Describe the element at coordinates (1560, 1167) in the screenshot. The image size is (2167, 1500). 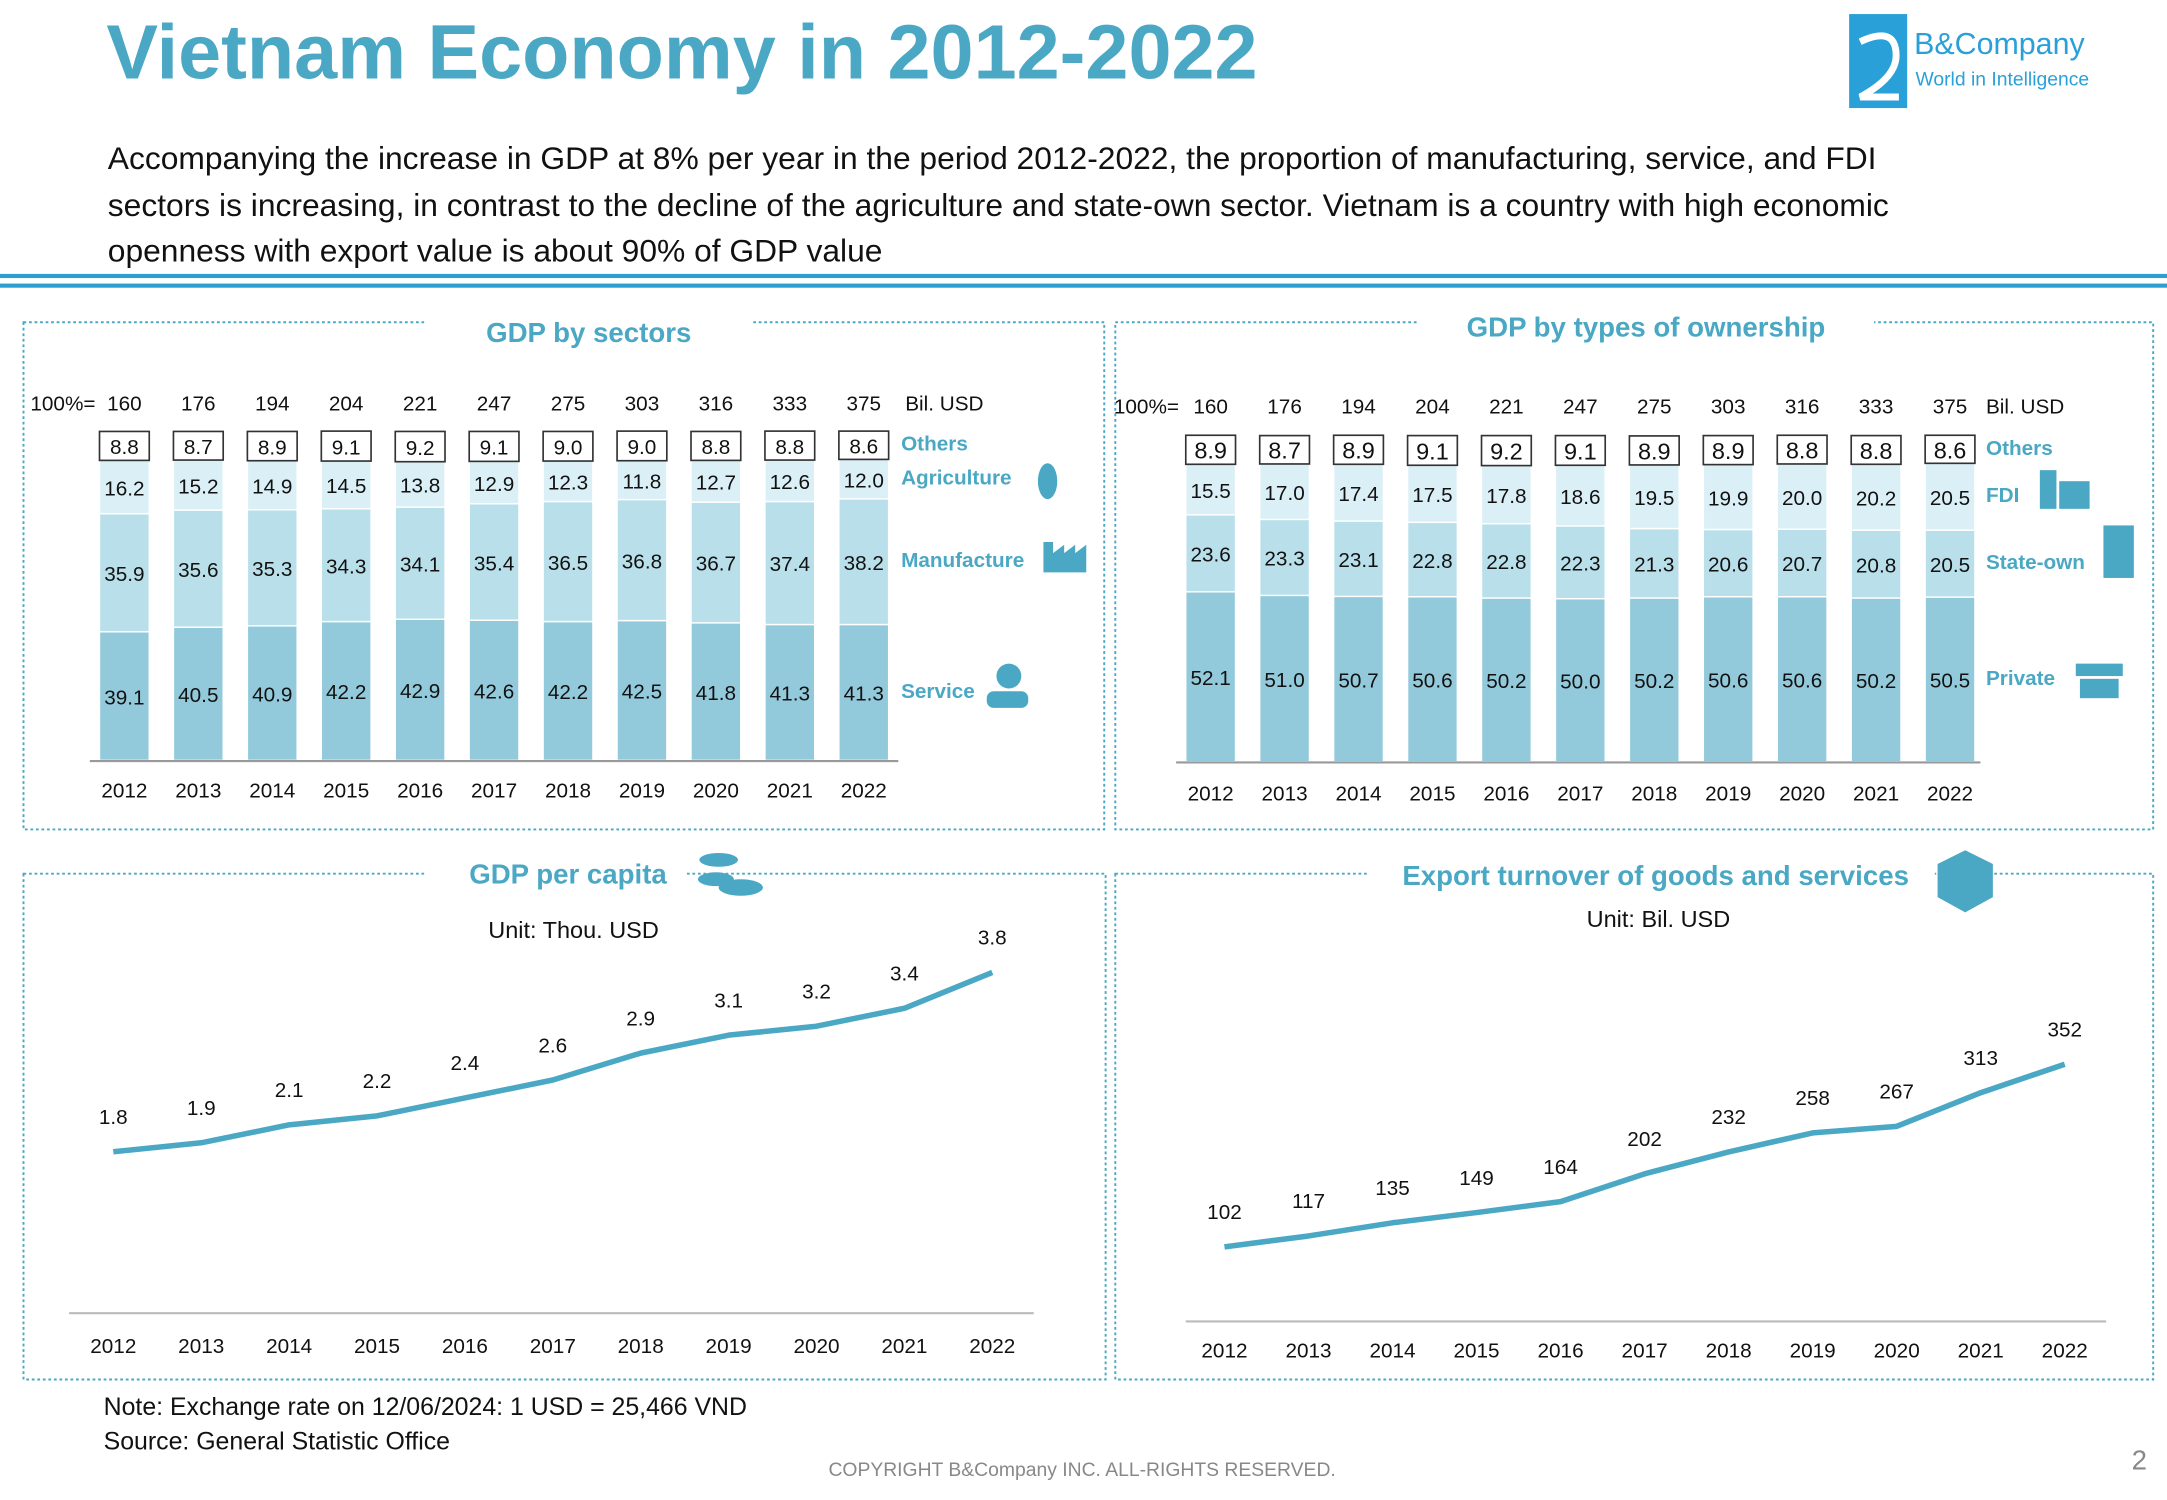
I see `value-label: 164` at that location.